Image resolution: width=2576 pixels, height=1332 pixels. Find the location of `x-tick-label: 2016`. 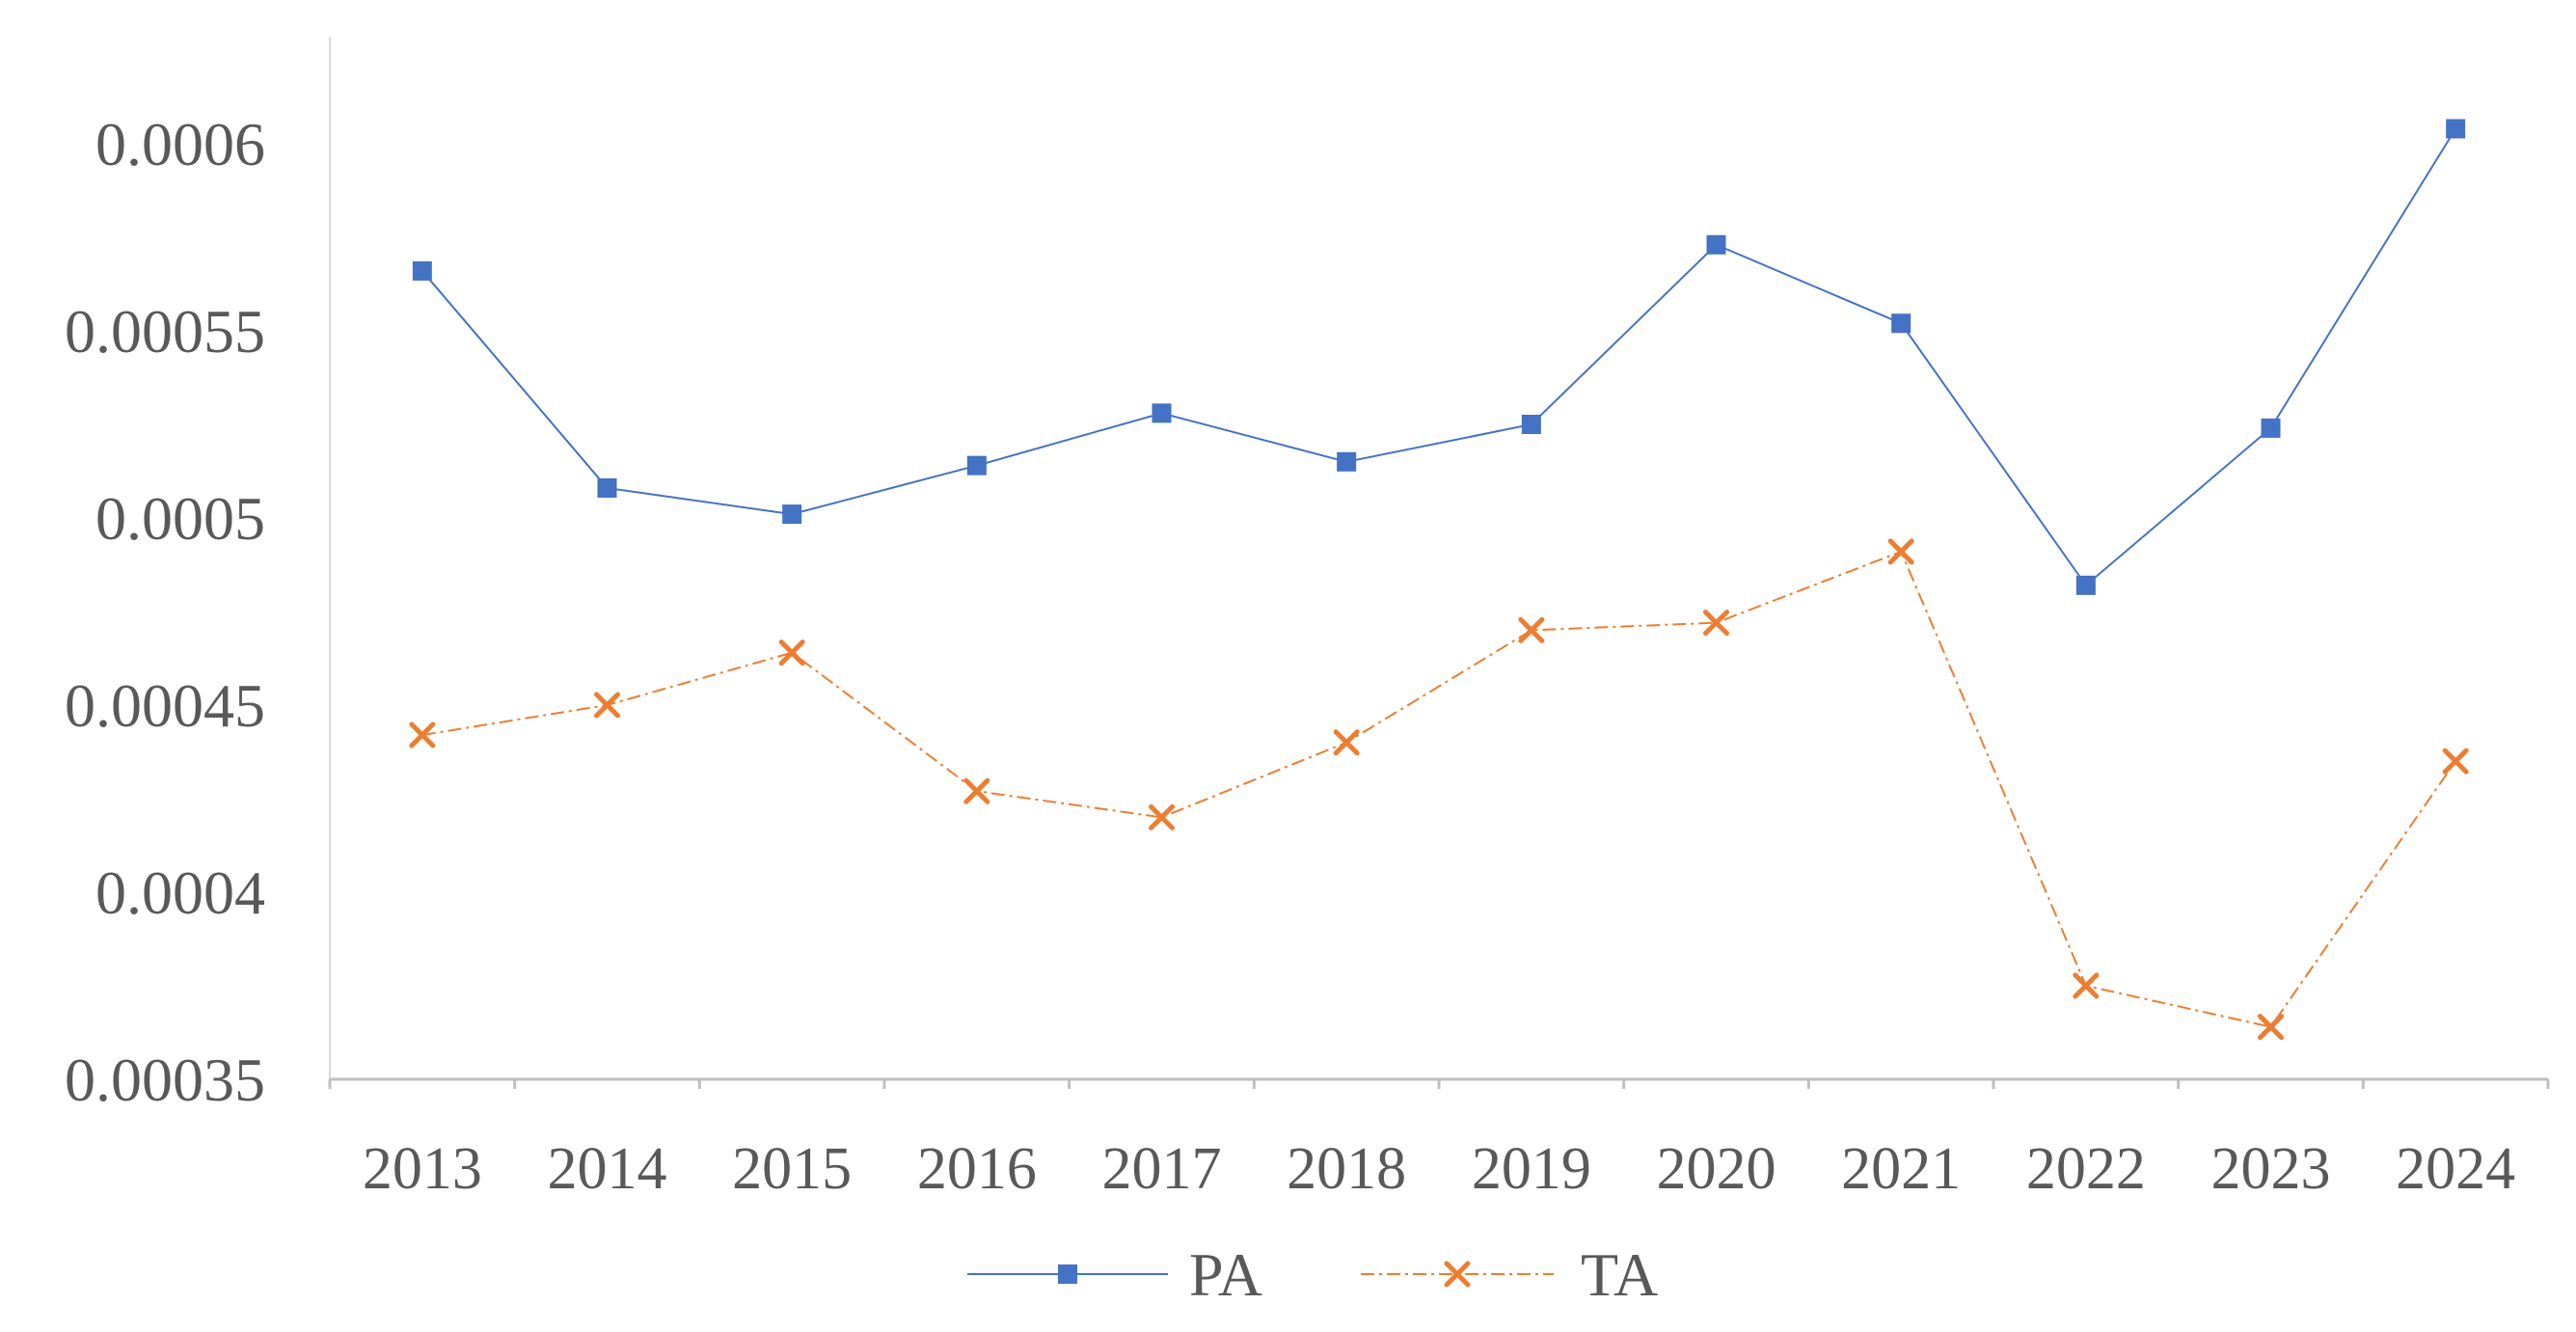

x-tick-label: 2016 is located at coordinates (977, 1169).